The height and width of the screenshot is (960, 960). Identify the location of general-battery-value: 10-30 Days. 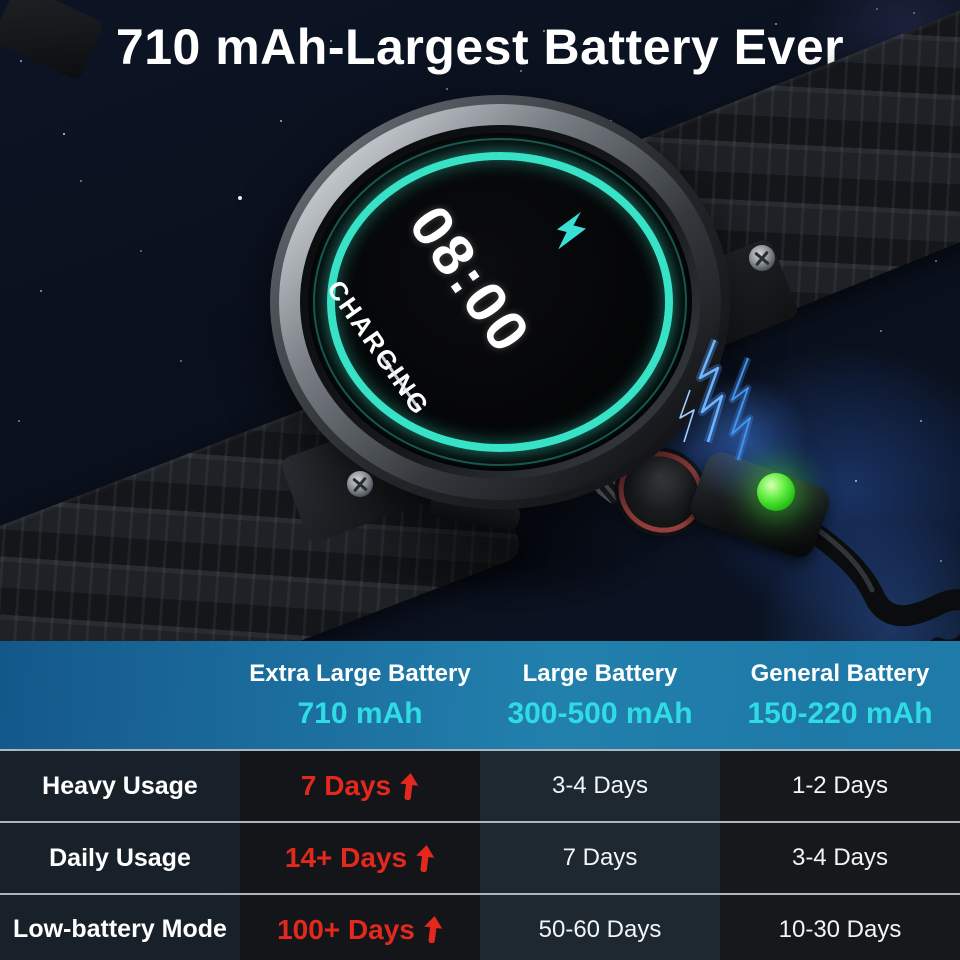
(840, 927).